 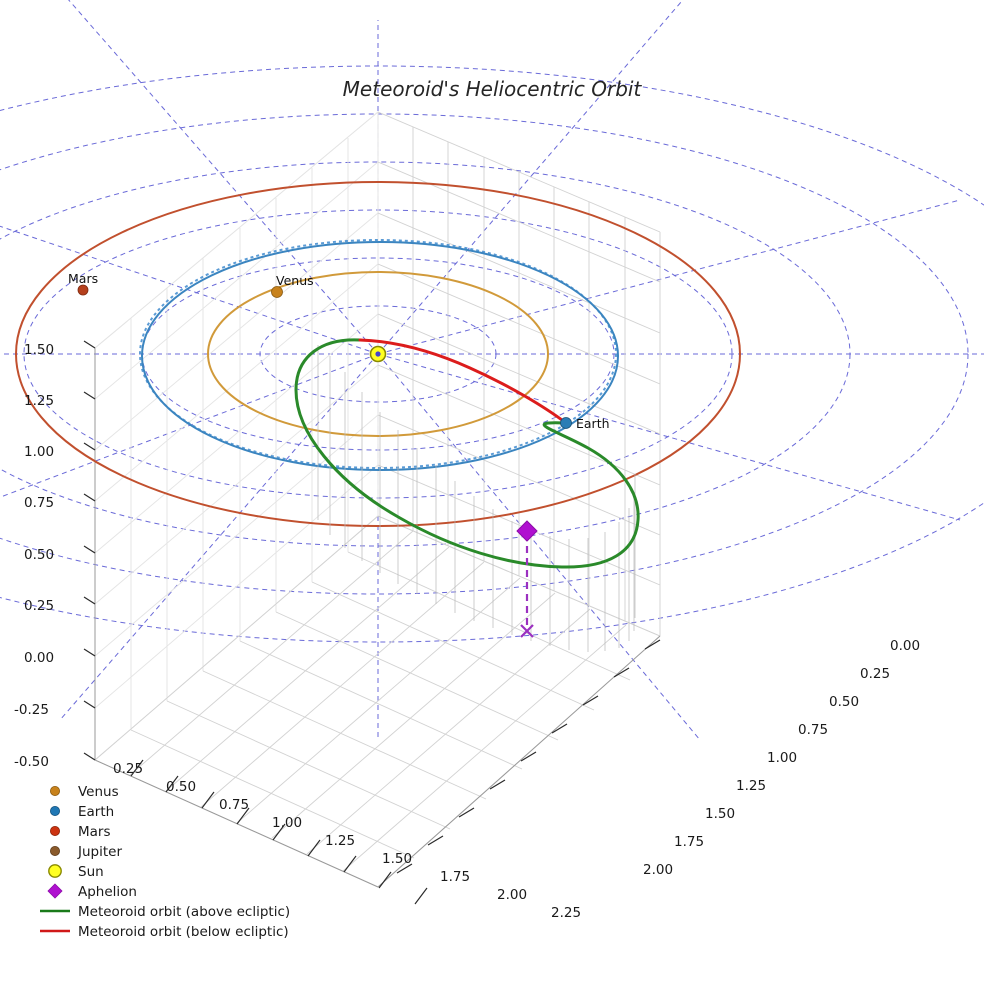 What do you see at coordinates (39, 401) in the screenshot?
I see `y-left-tick-1: 1.25` at bounding box center [39, 401].